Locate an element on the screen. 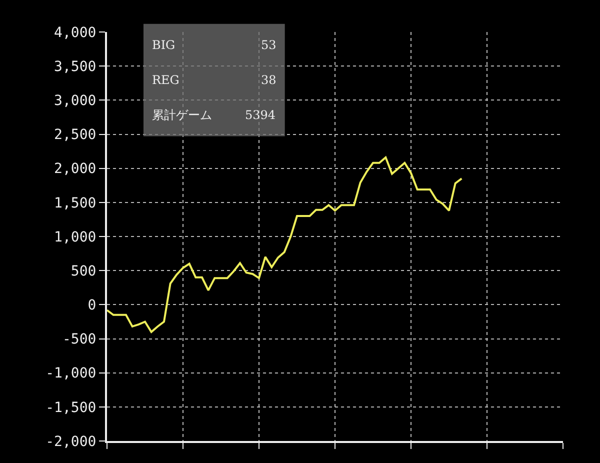  y-tick-label: 0 is located at coordinates (92, 306).